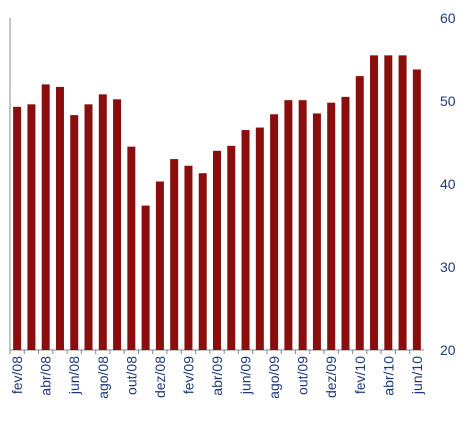 This screenshot has width=472, height=437. What do you see at coordinates (448, 350) in the screenshot?
I see `y-tick-label: 20` at bounding box center [448, 350].